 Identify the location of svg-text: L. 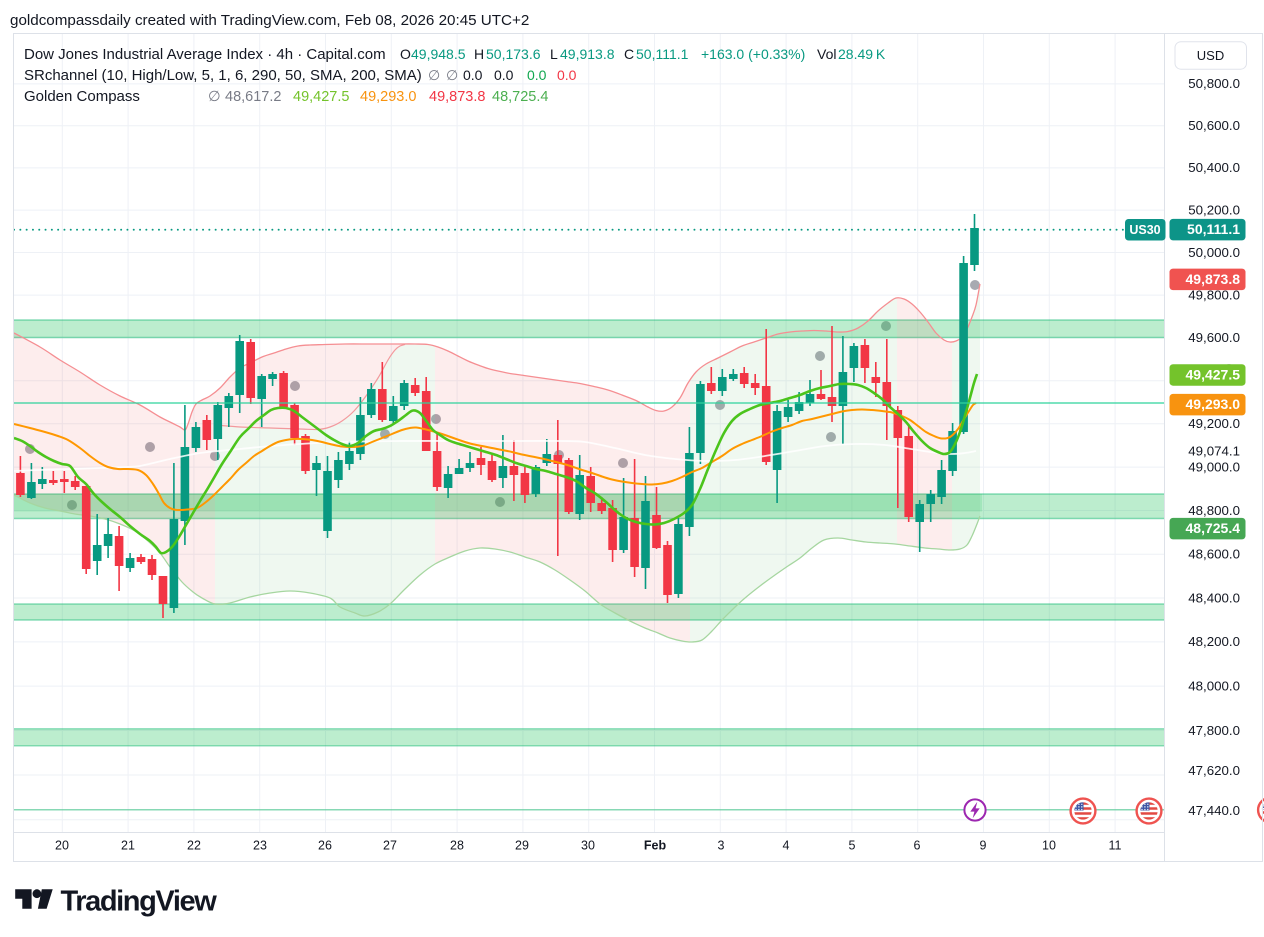
(554, 54).